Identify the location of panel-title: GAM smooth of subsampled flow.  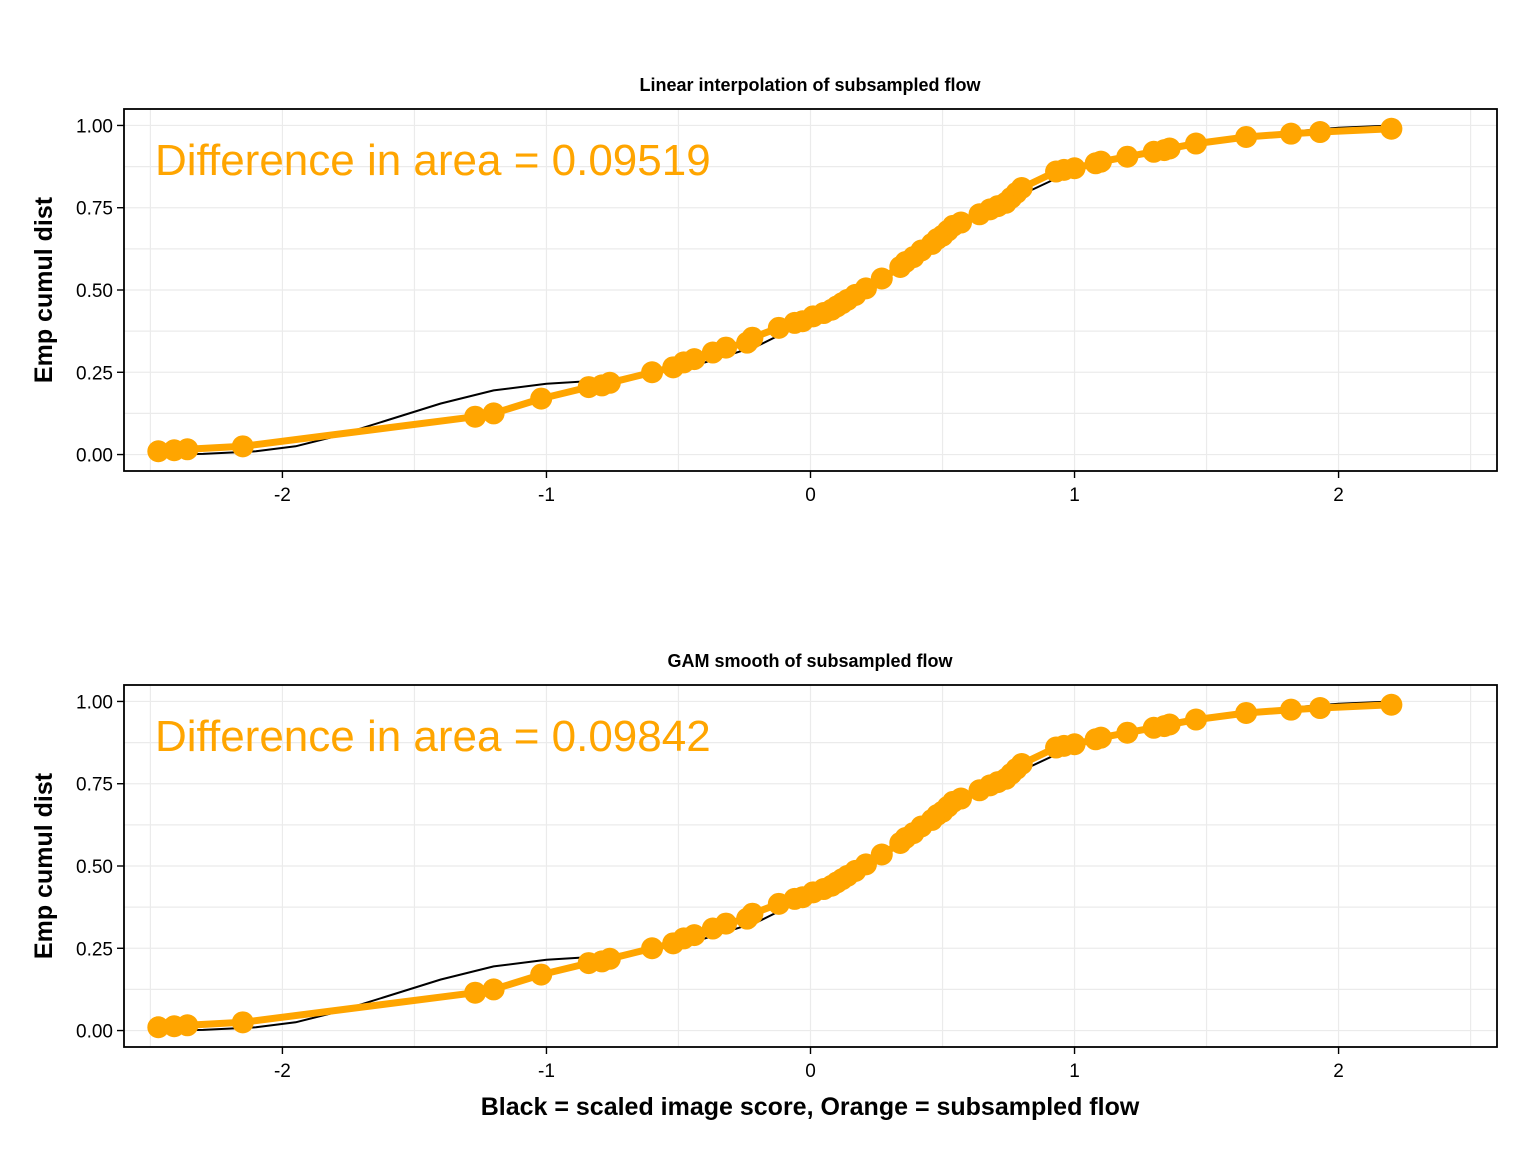
(810, 661).